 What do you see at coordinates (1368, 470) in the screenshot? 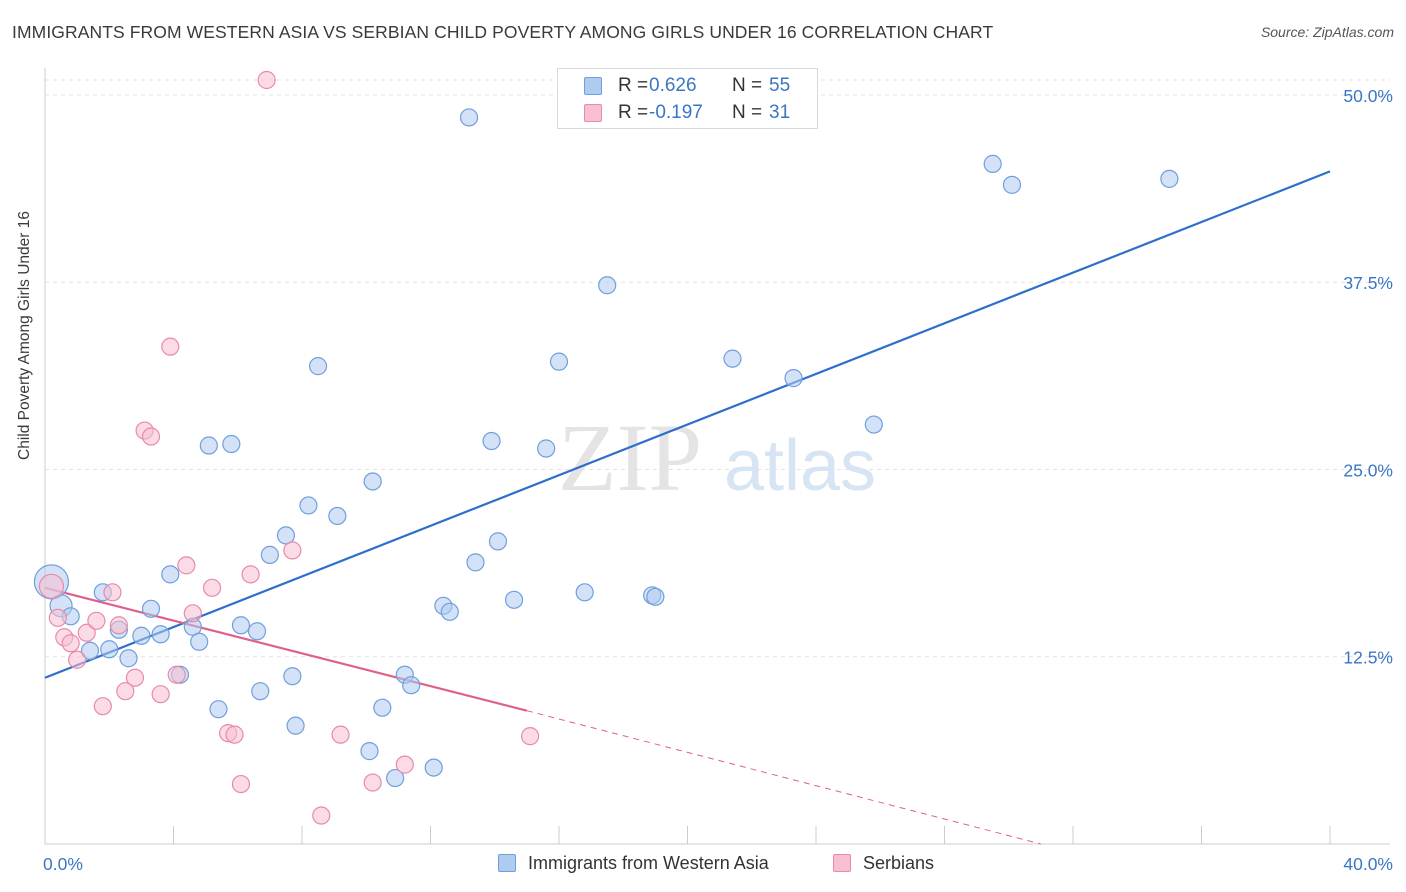
I see `y-tick-label: 25.0%` at bounding box center [1368, 470].